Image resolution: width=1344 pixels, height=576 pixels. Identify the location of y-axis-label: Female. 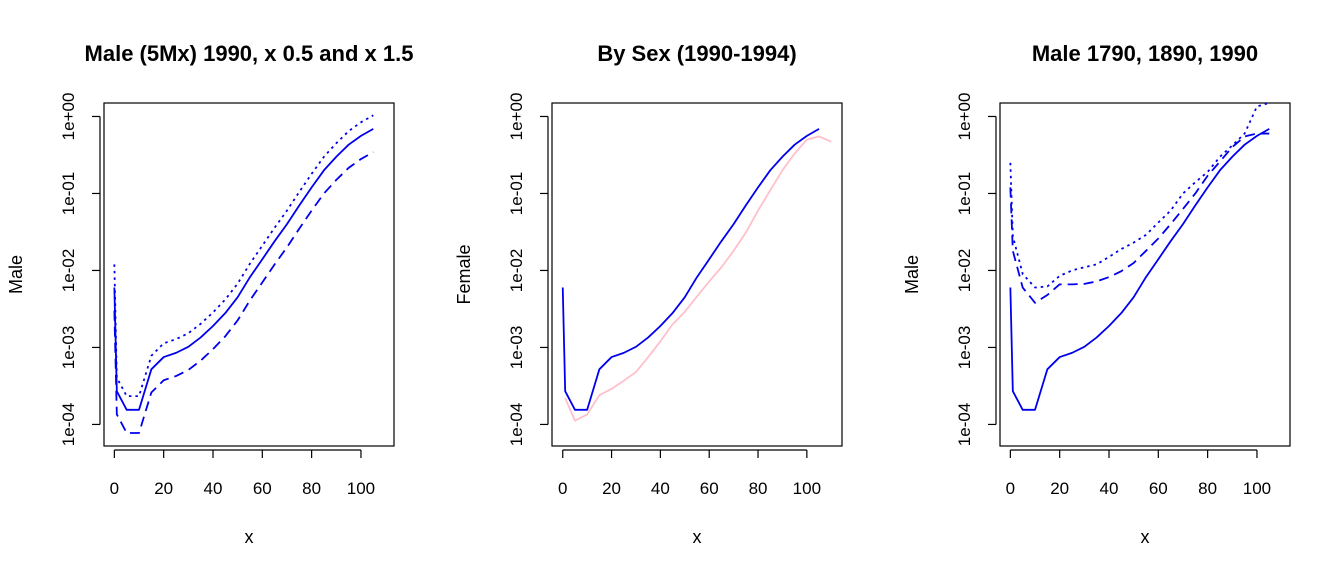
(464, 274).